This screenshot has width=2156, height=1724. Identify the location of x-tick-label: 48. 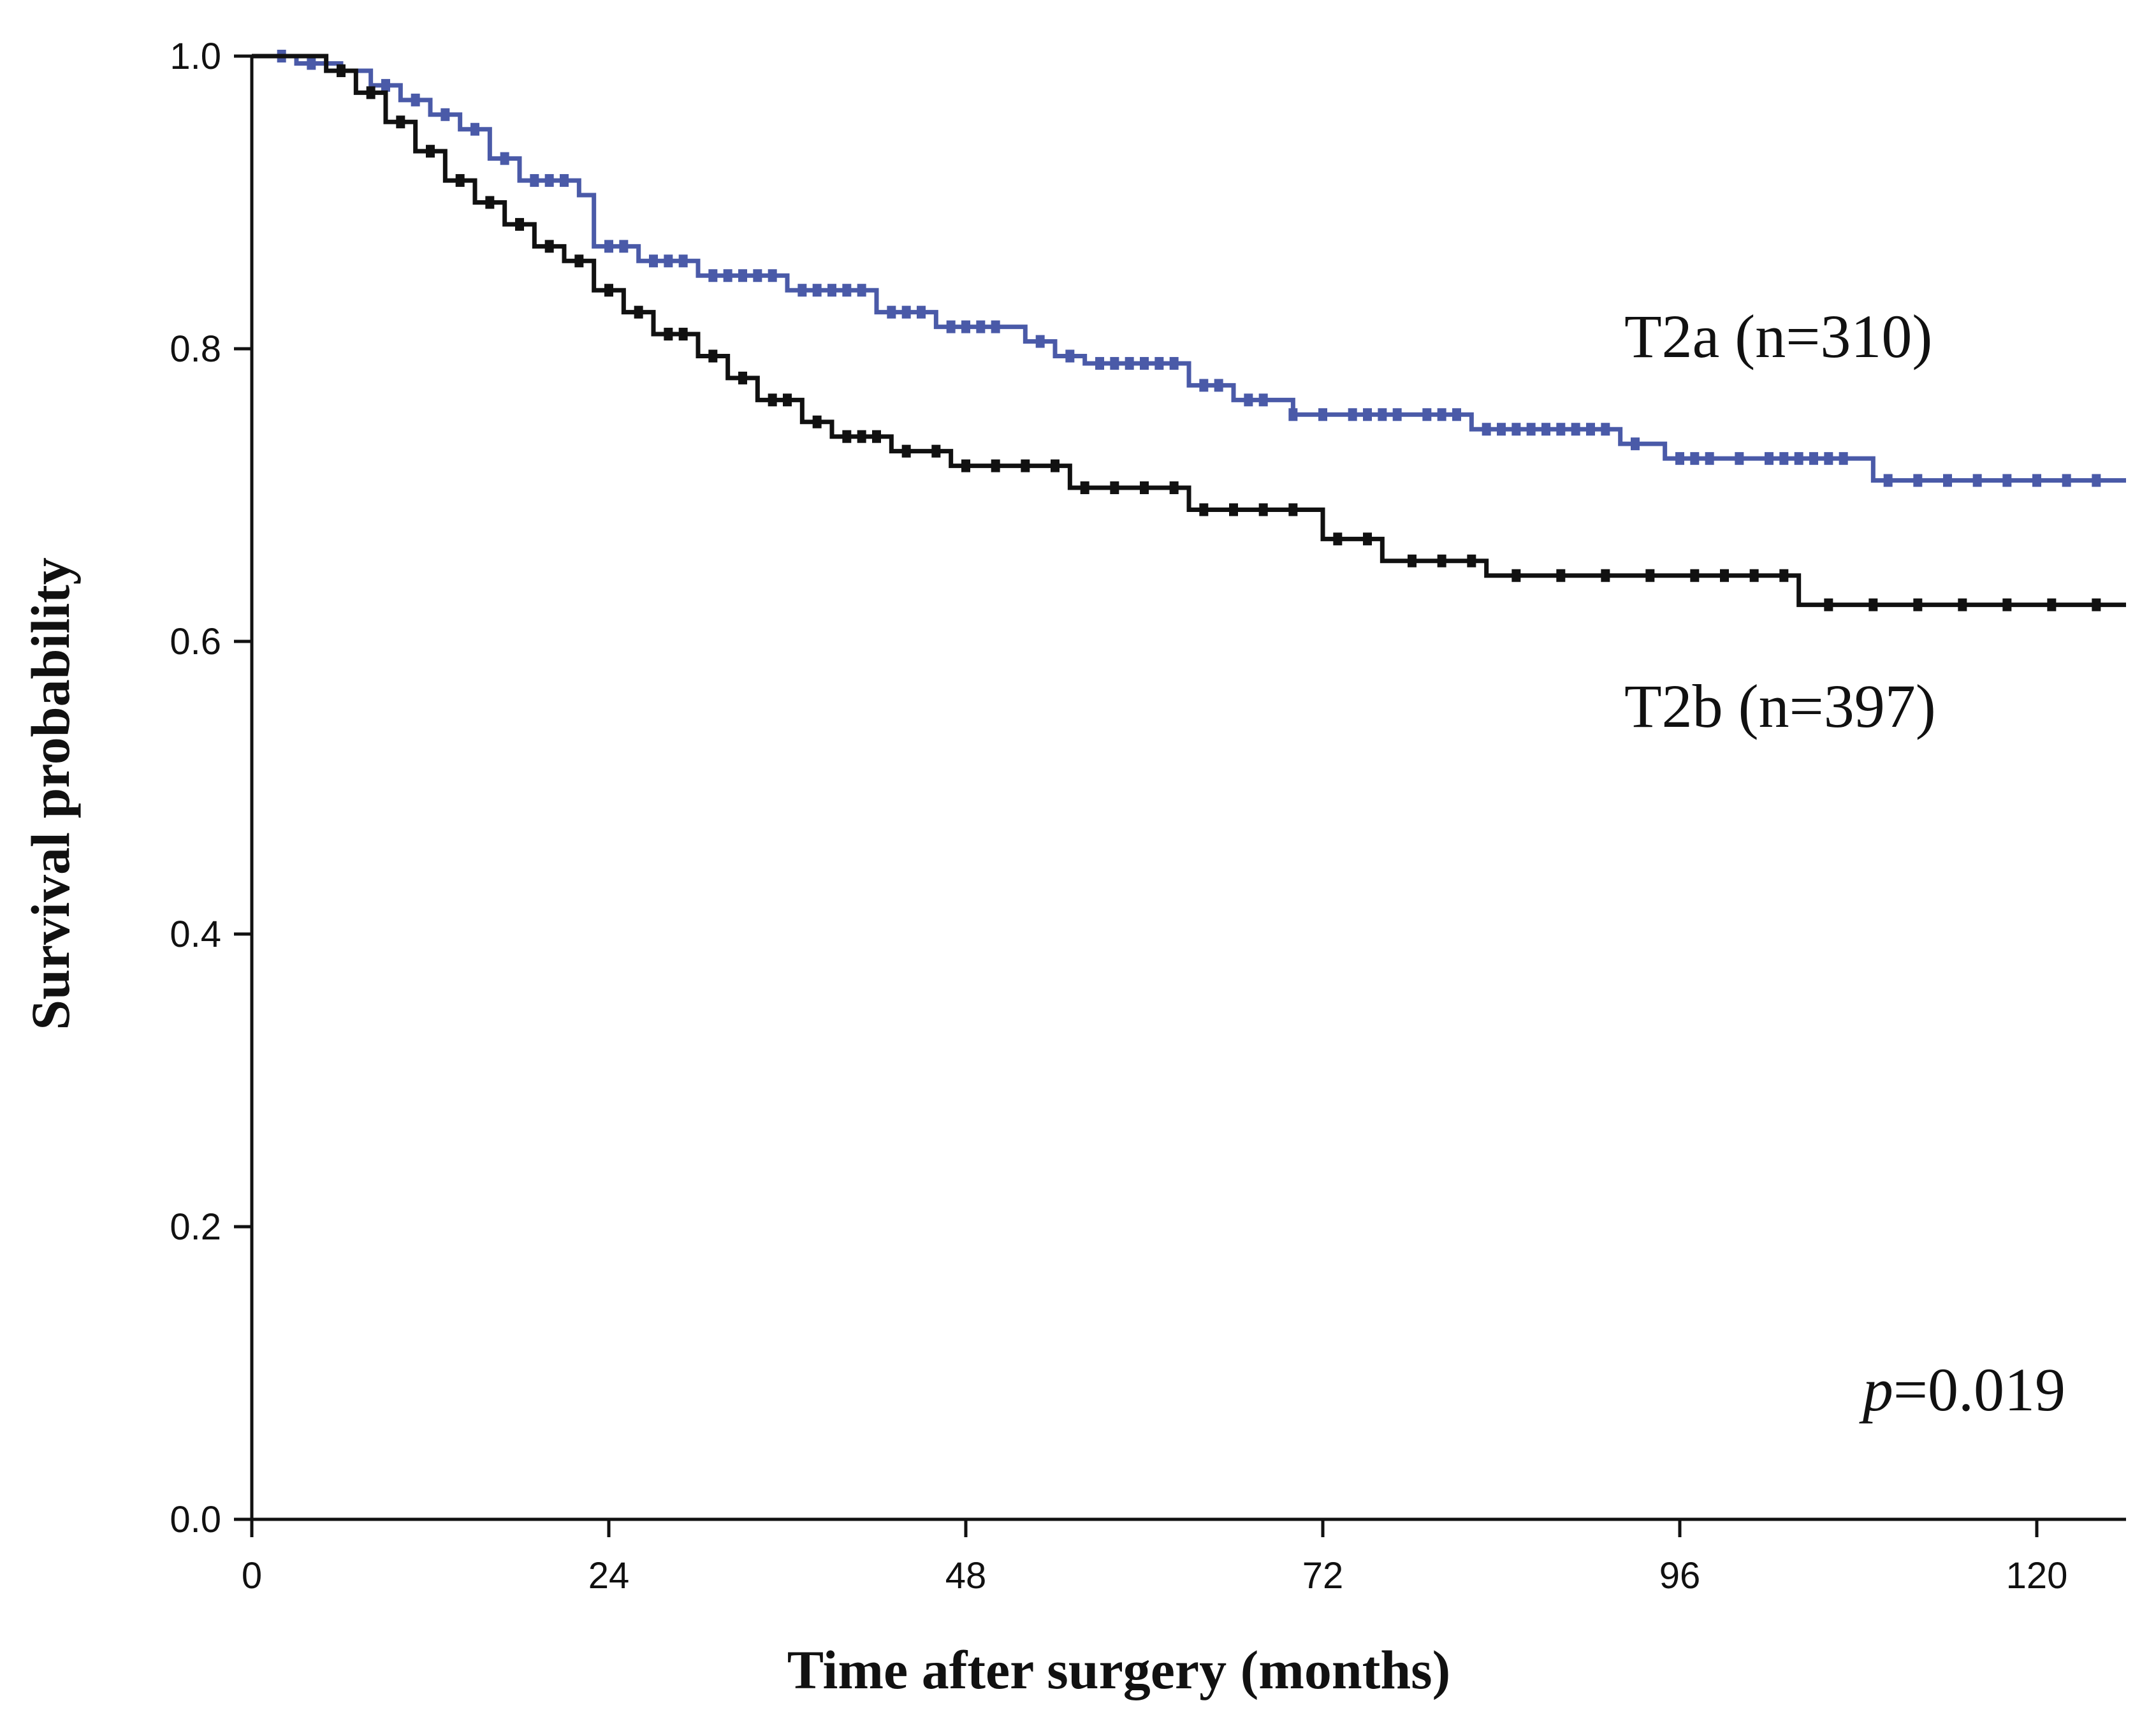
(966, 1575).